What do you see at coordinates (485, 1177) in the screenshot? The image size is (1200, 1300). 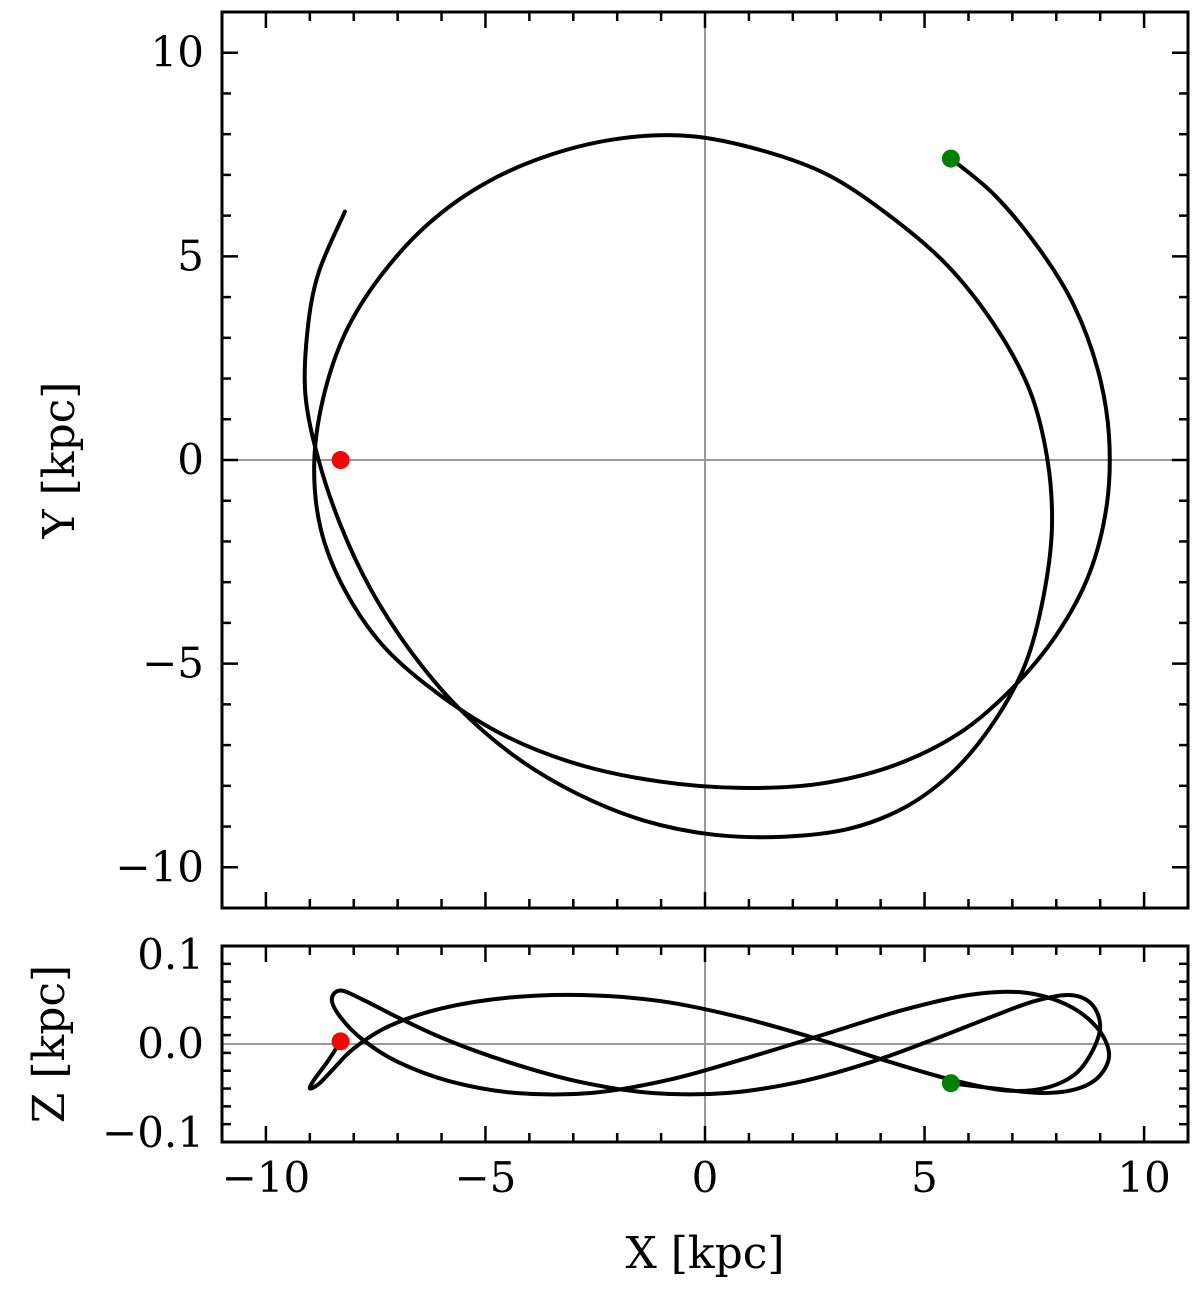 I see `x-tick-label: −5` at bounding box center [485, 1177].